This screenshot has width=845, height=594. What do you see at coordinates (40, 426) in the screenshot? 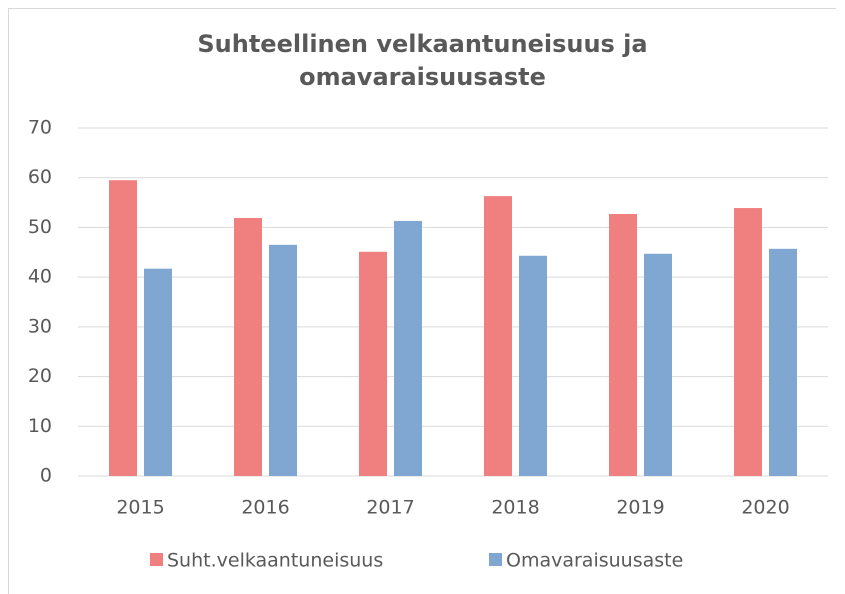
I see `y-tick-label: 10` at bounding box center [40, 426].